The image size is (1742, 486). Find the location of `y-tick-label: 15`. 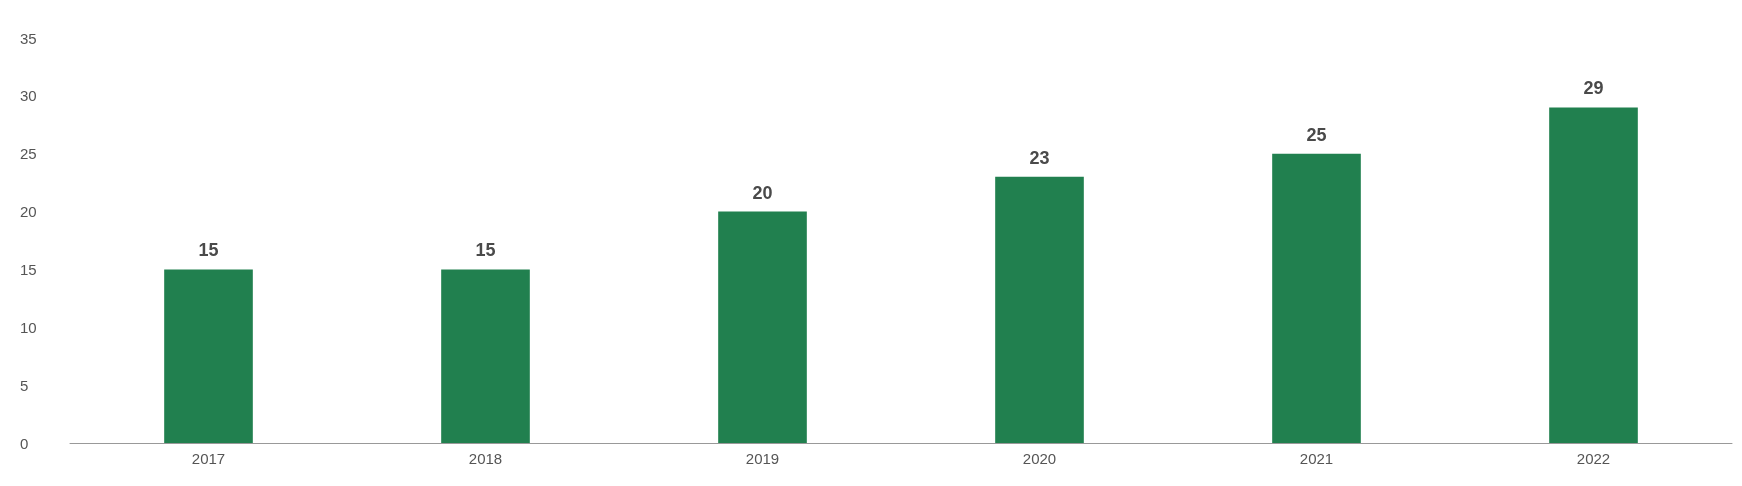

y-tick-label: 15 is located at coordinates (28, 269).